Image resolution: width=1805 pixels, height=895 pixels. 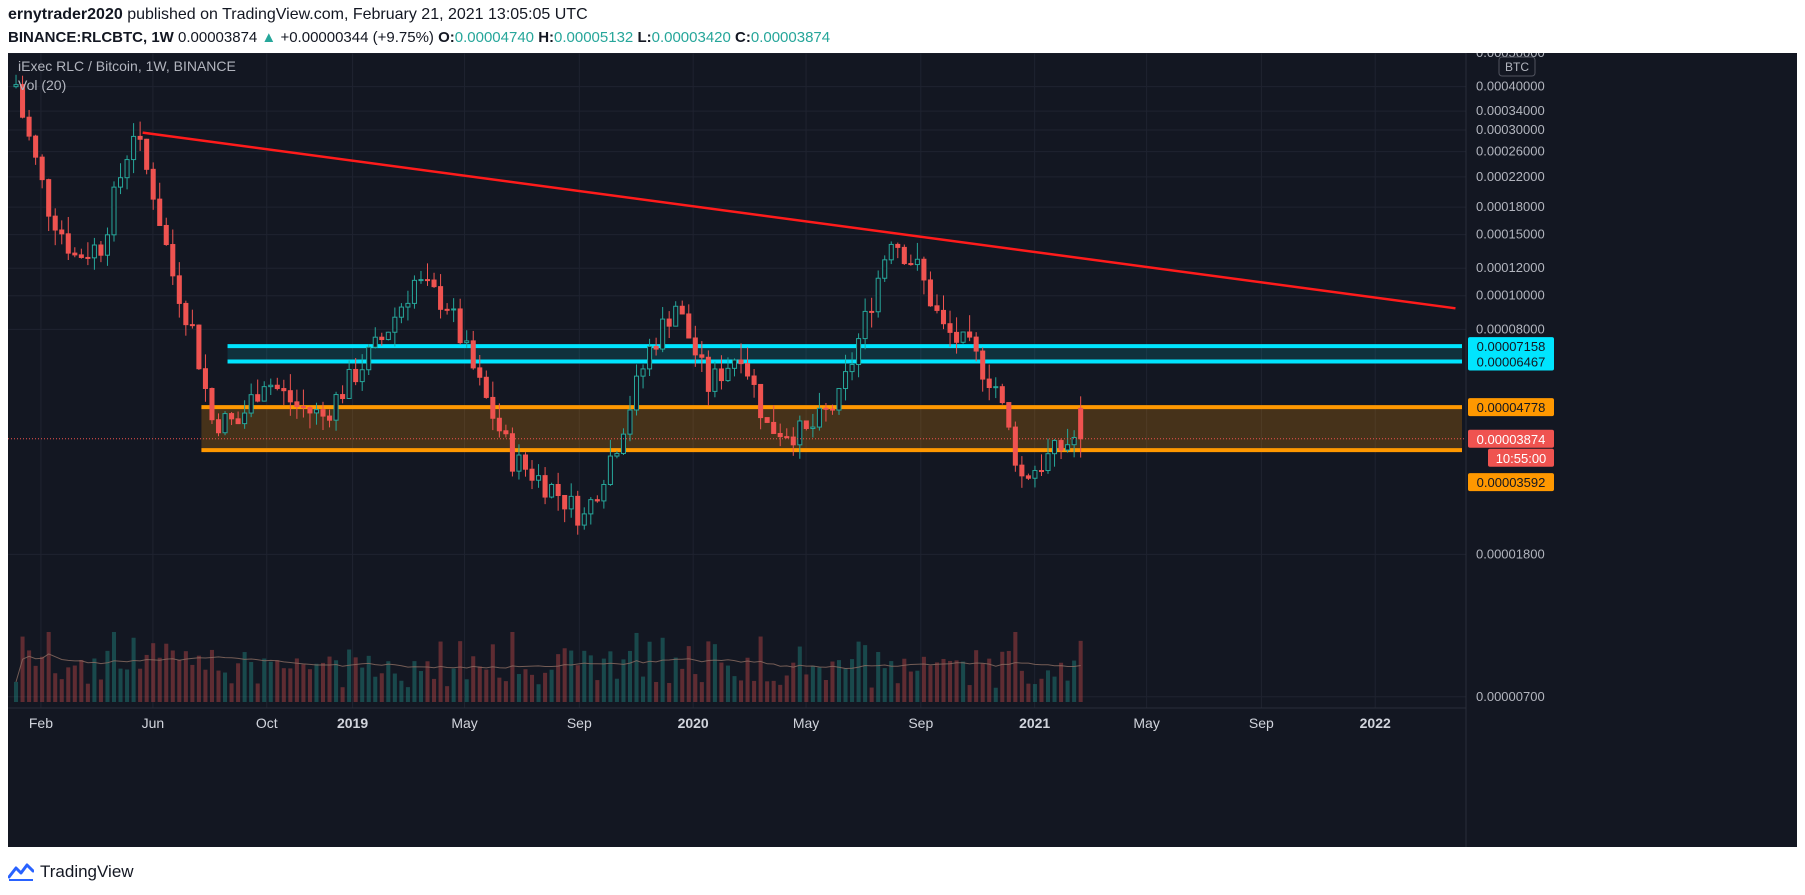 What do you see at coordinates (1510, 234) in the screenshot?
I see `price-tick-label: 0.00015000` at bounding box center [1510, 234].